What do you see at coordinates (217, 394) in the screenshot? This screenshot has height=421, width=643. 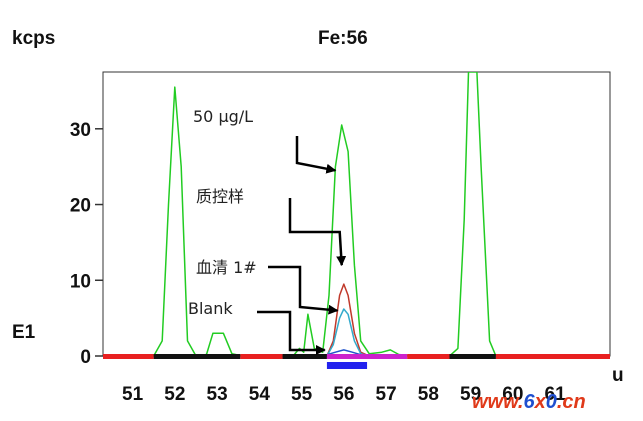 I see `x-tick-label: 53` at bounding box center [217, 394].